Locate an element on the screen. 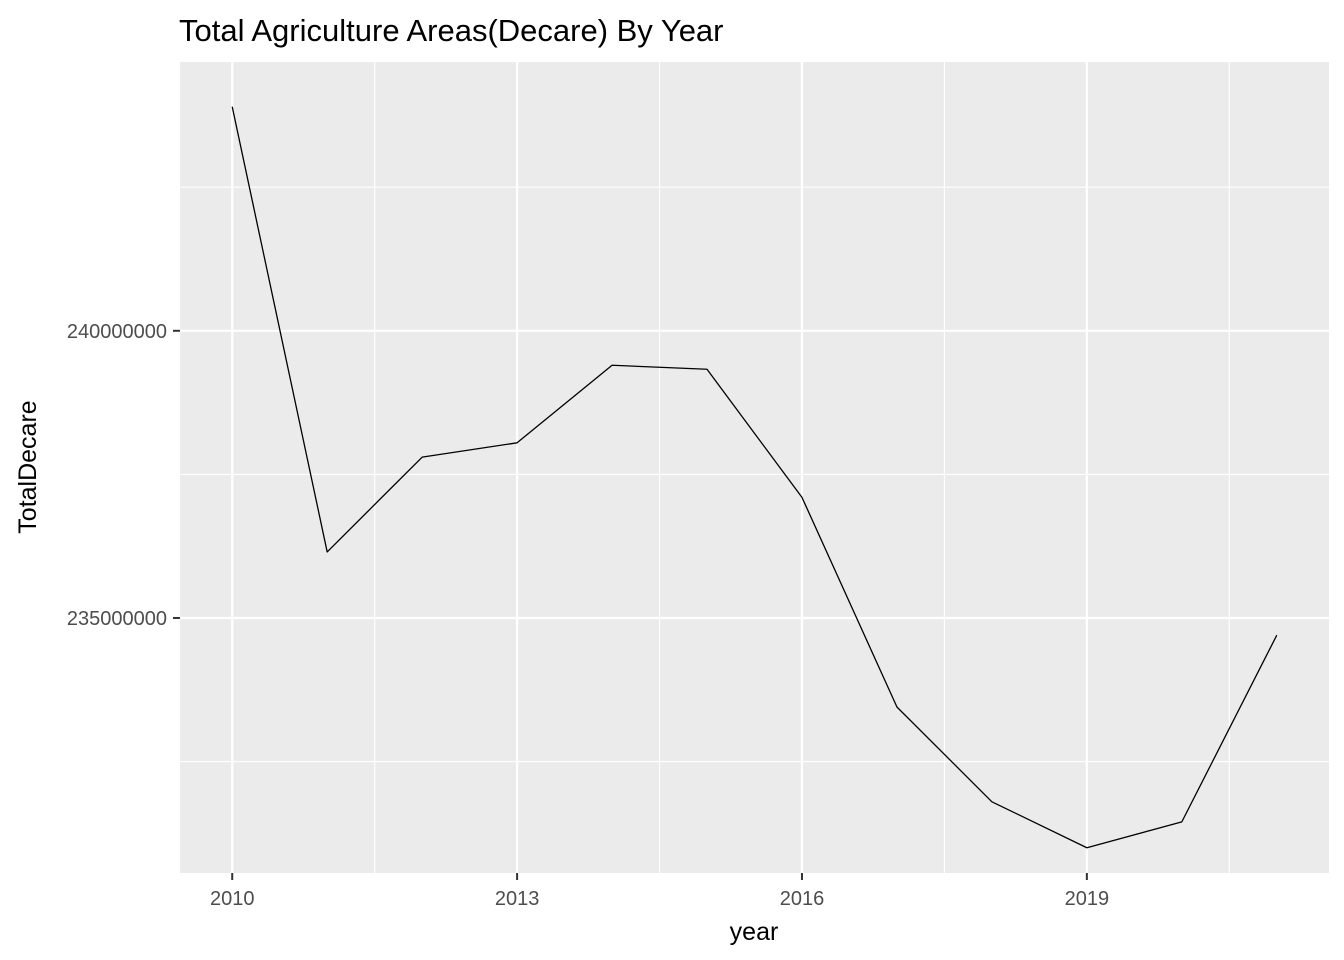  x-tick-label: 2010 is located at coordinates (232, 899).